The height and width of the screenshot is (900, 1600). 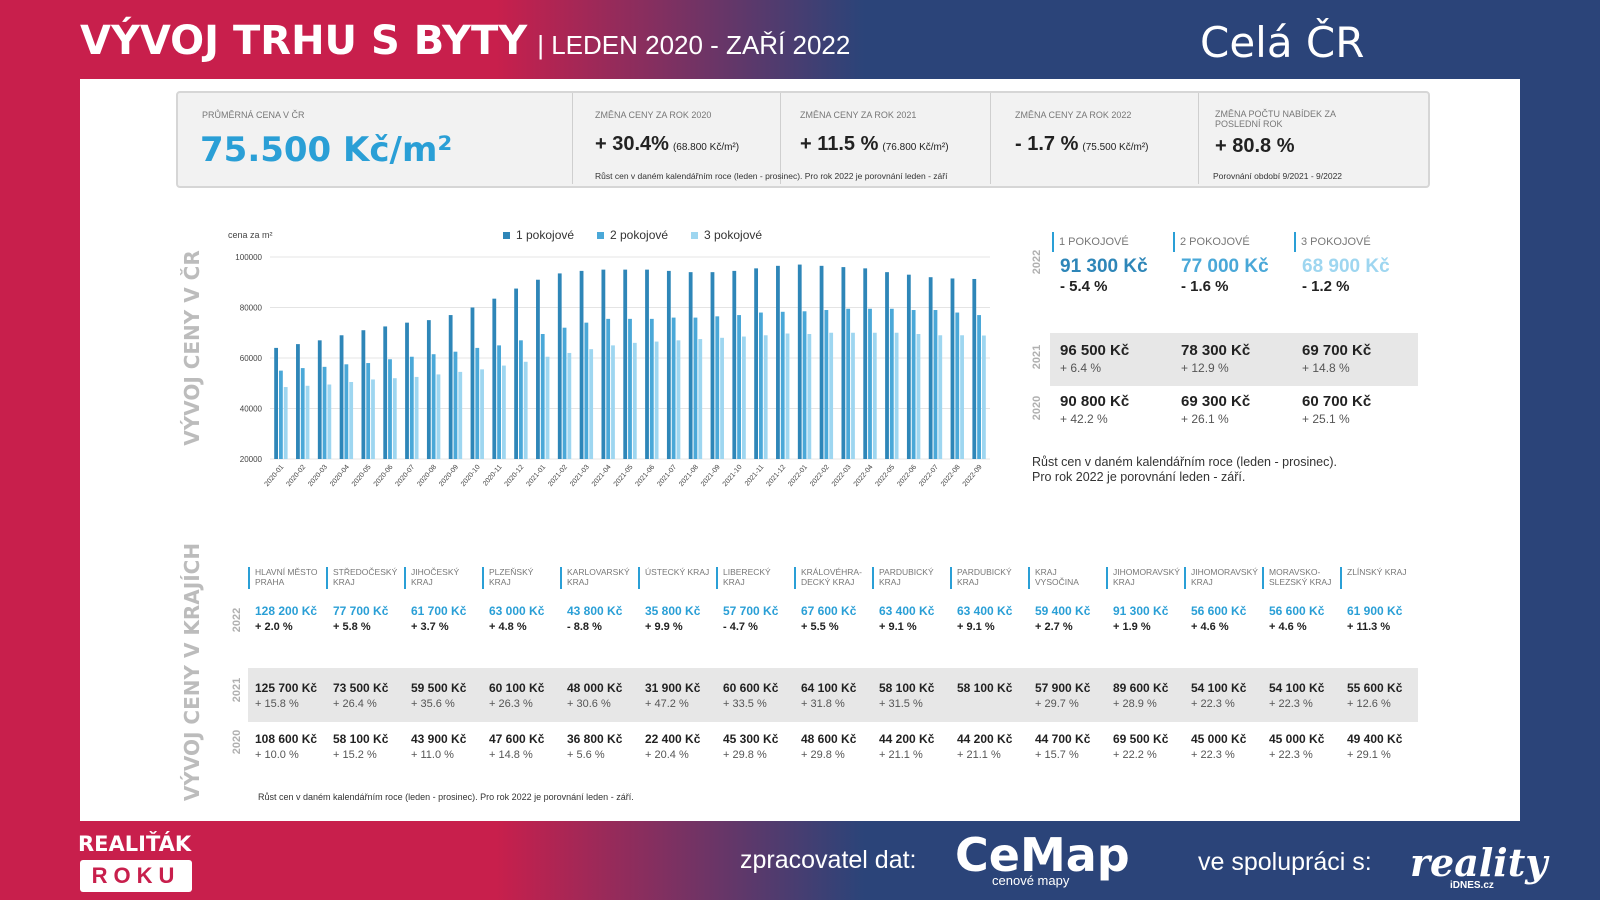 I want to click on region-header: MORAVSKO-SLEZSKÝ KRAJ, so click(x=1298, y=578).